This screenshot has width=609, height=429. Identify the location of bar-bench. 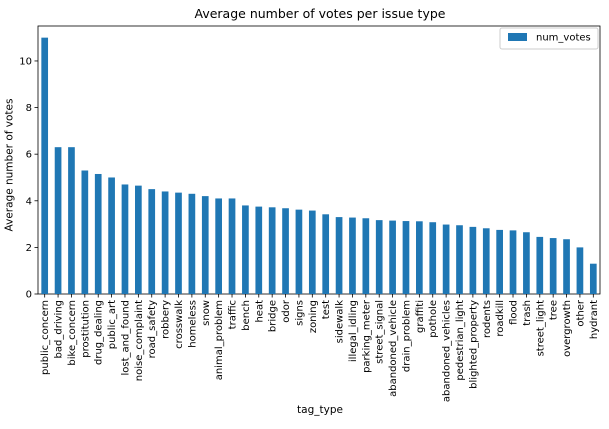
(245, 249).